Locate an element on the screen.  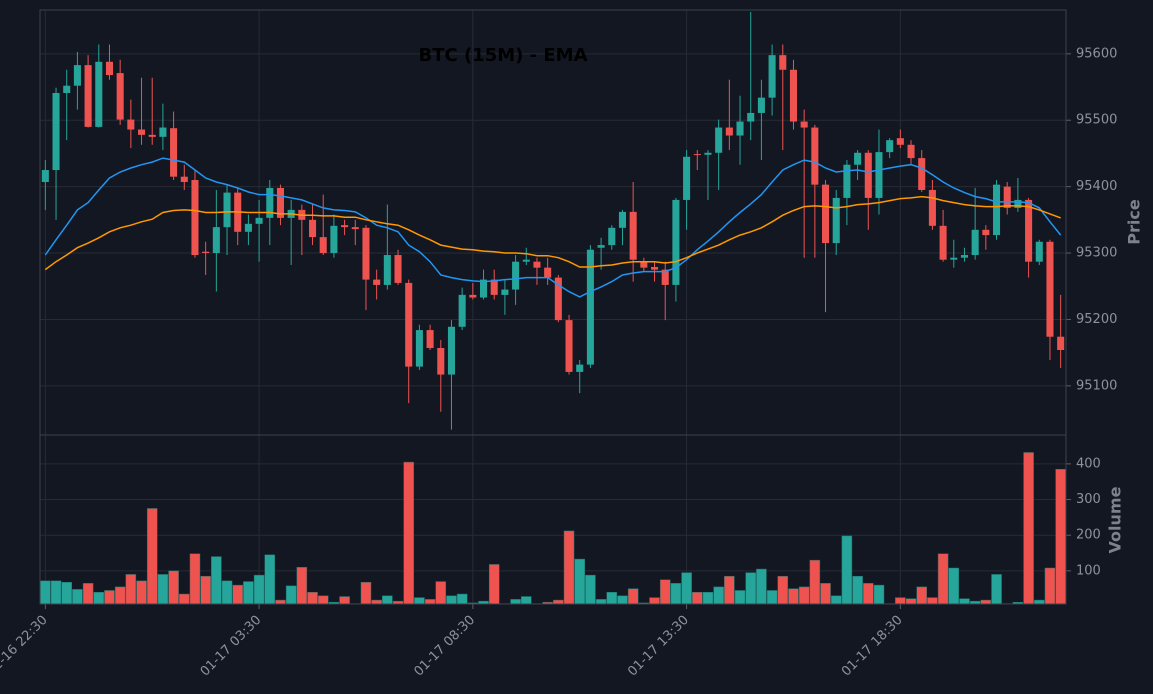
y-tick-label: 95300 is located at coordinates (1096, 253).